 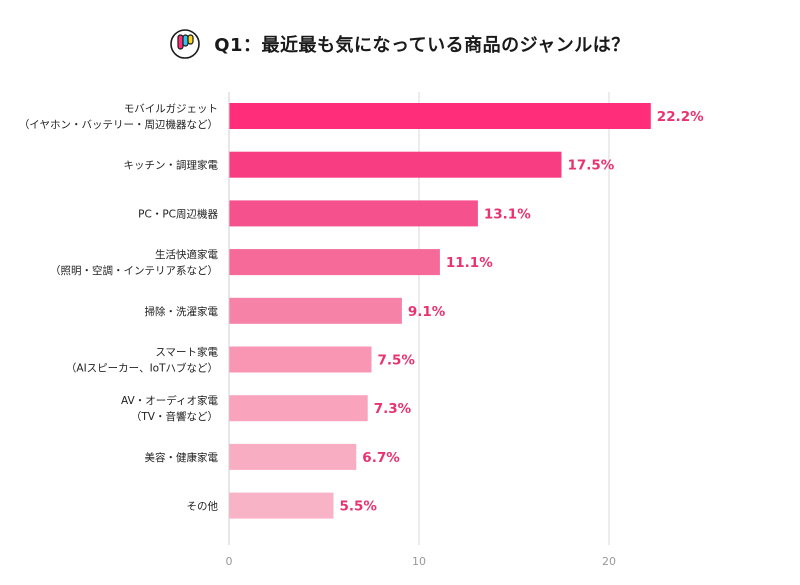 What do you see at coordinates (182, 311) in the screenshot?
I see `category-label: 掃除・洗濯家電` at bounding box center [182, 311].